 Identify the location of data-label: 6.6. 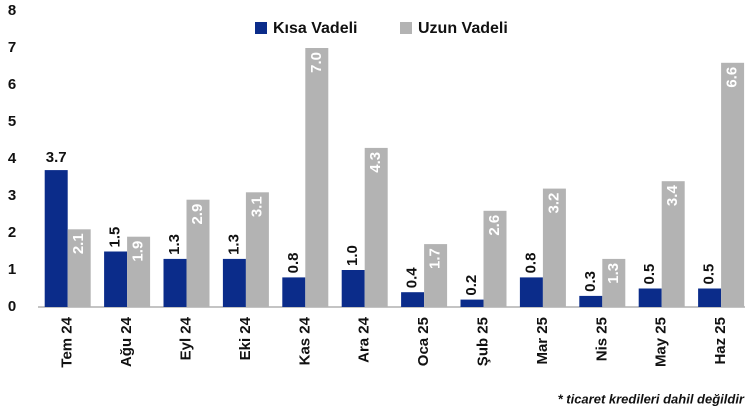
(732, 77).